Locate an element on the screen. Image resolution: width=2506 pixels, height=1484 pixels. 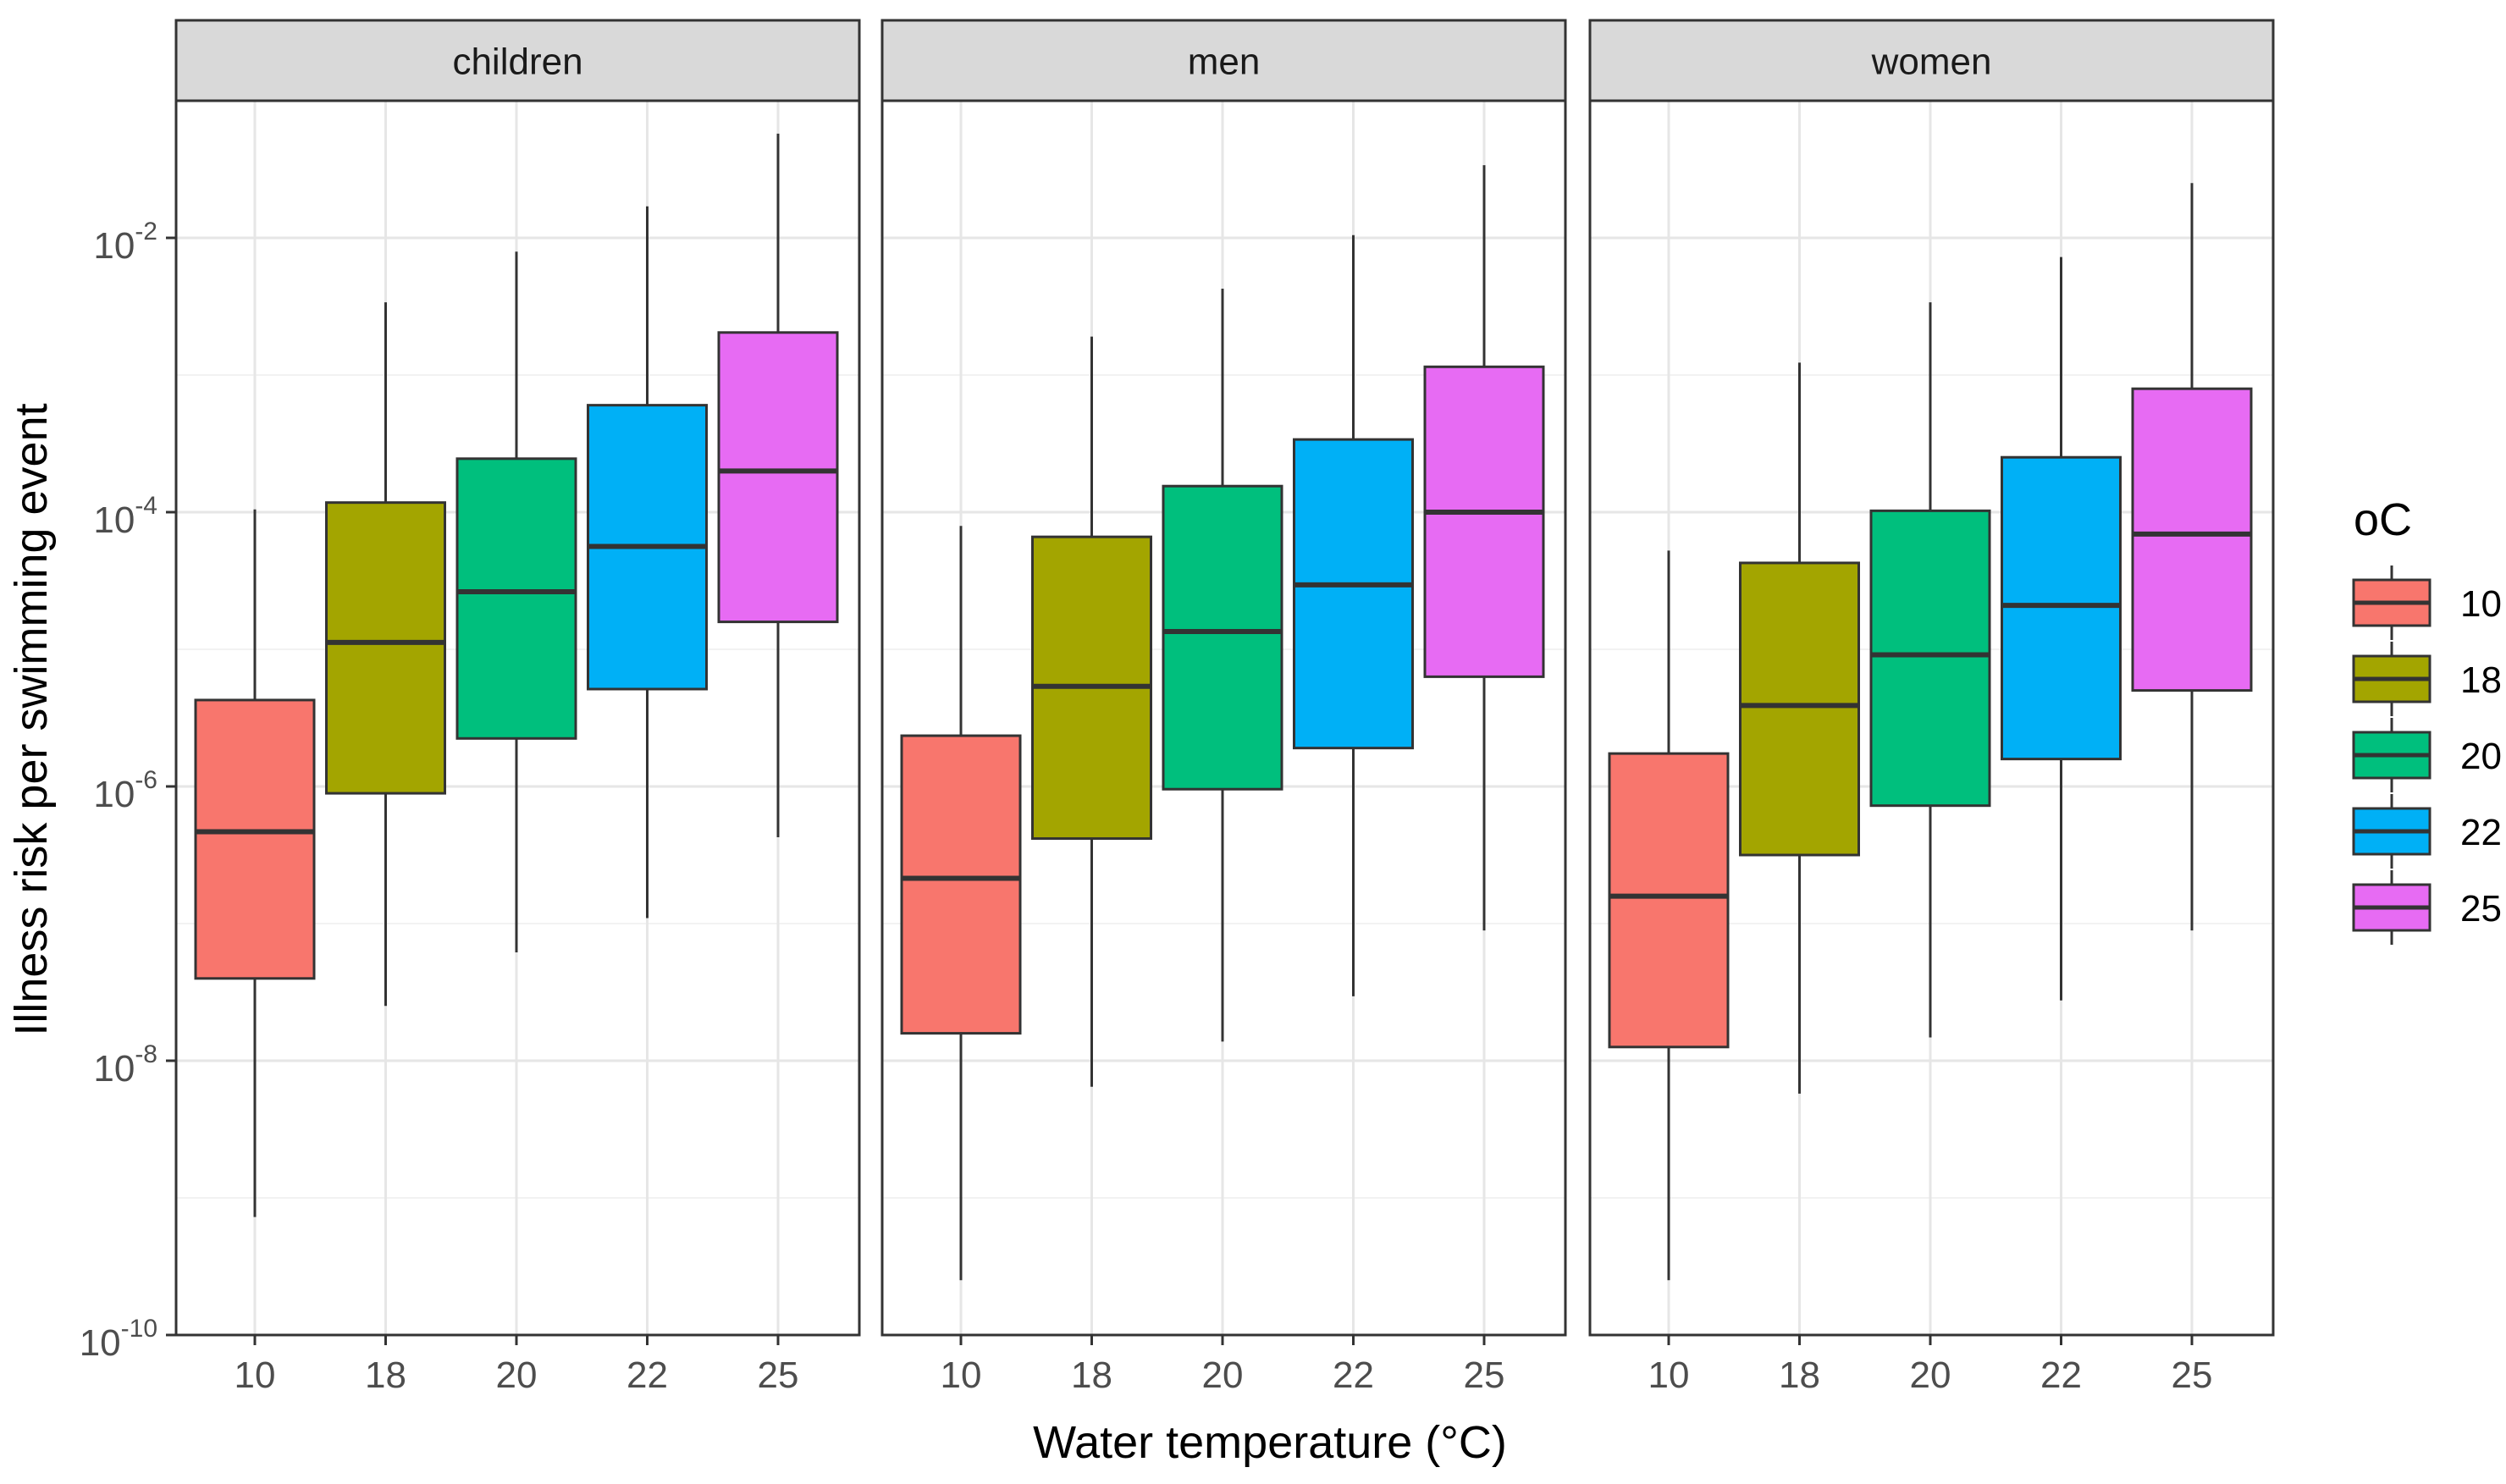
legend-label: 25 is located at coordinates (2481, 909).